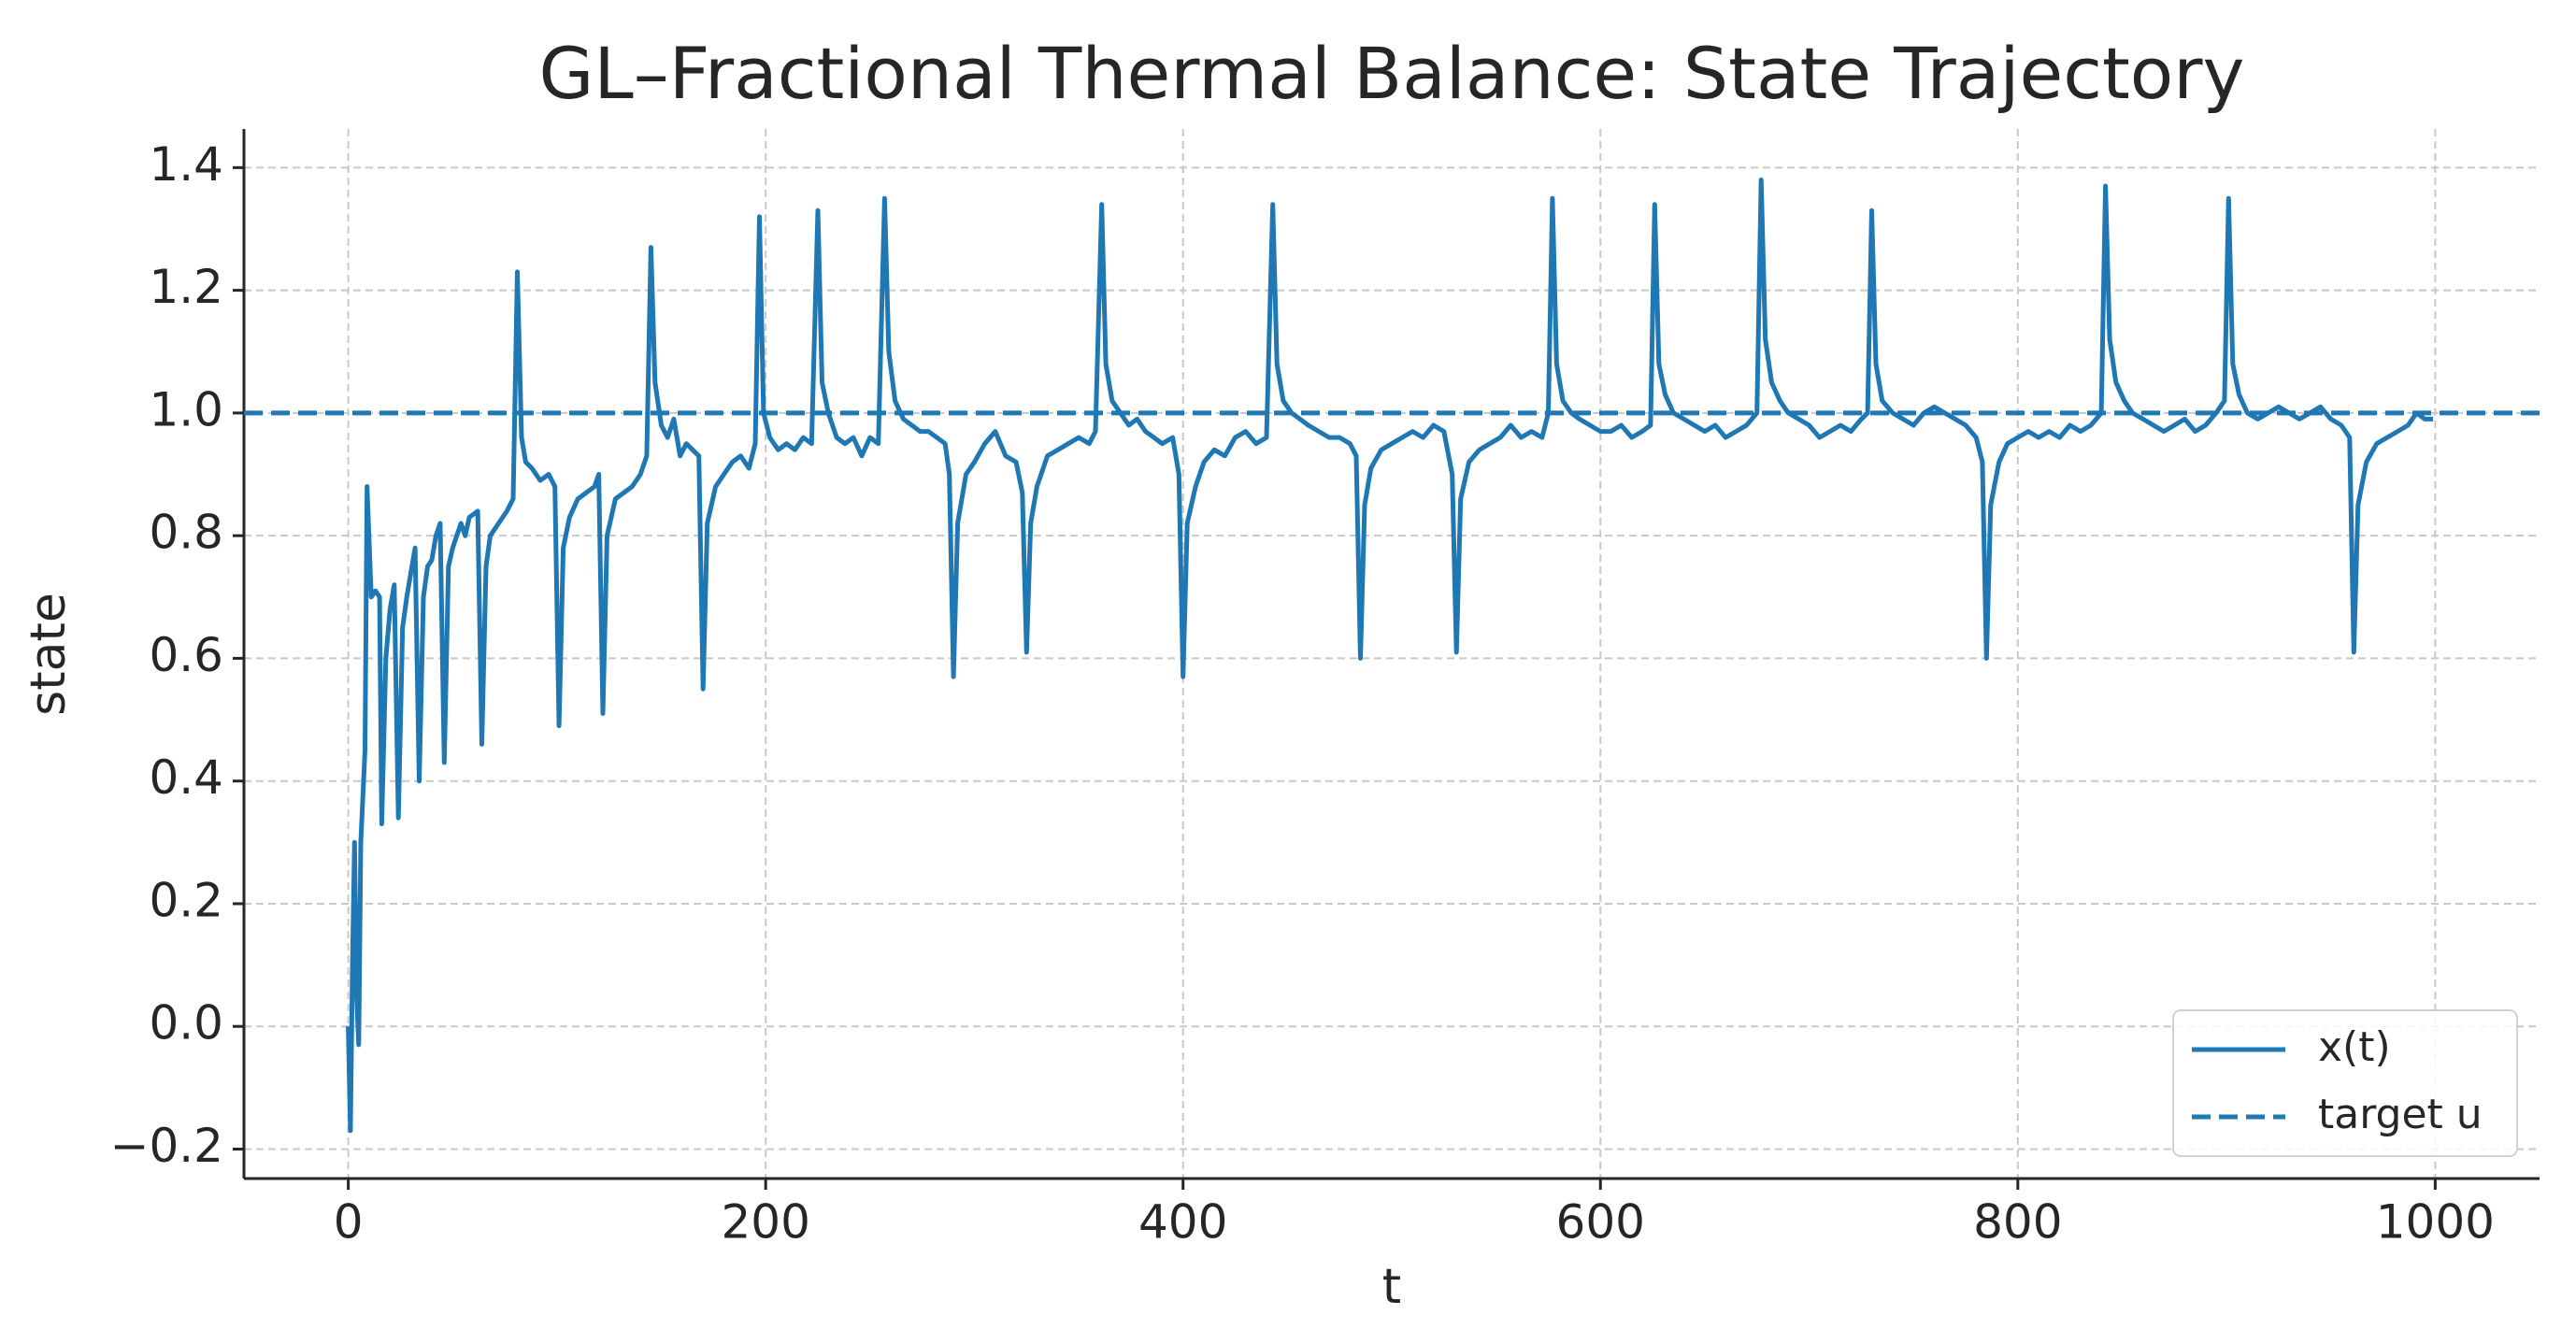  I want to click on legend-box, so click(2345, 1083).